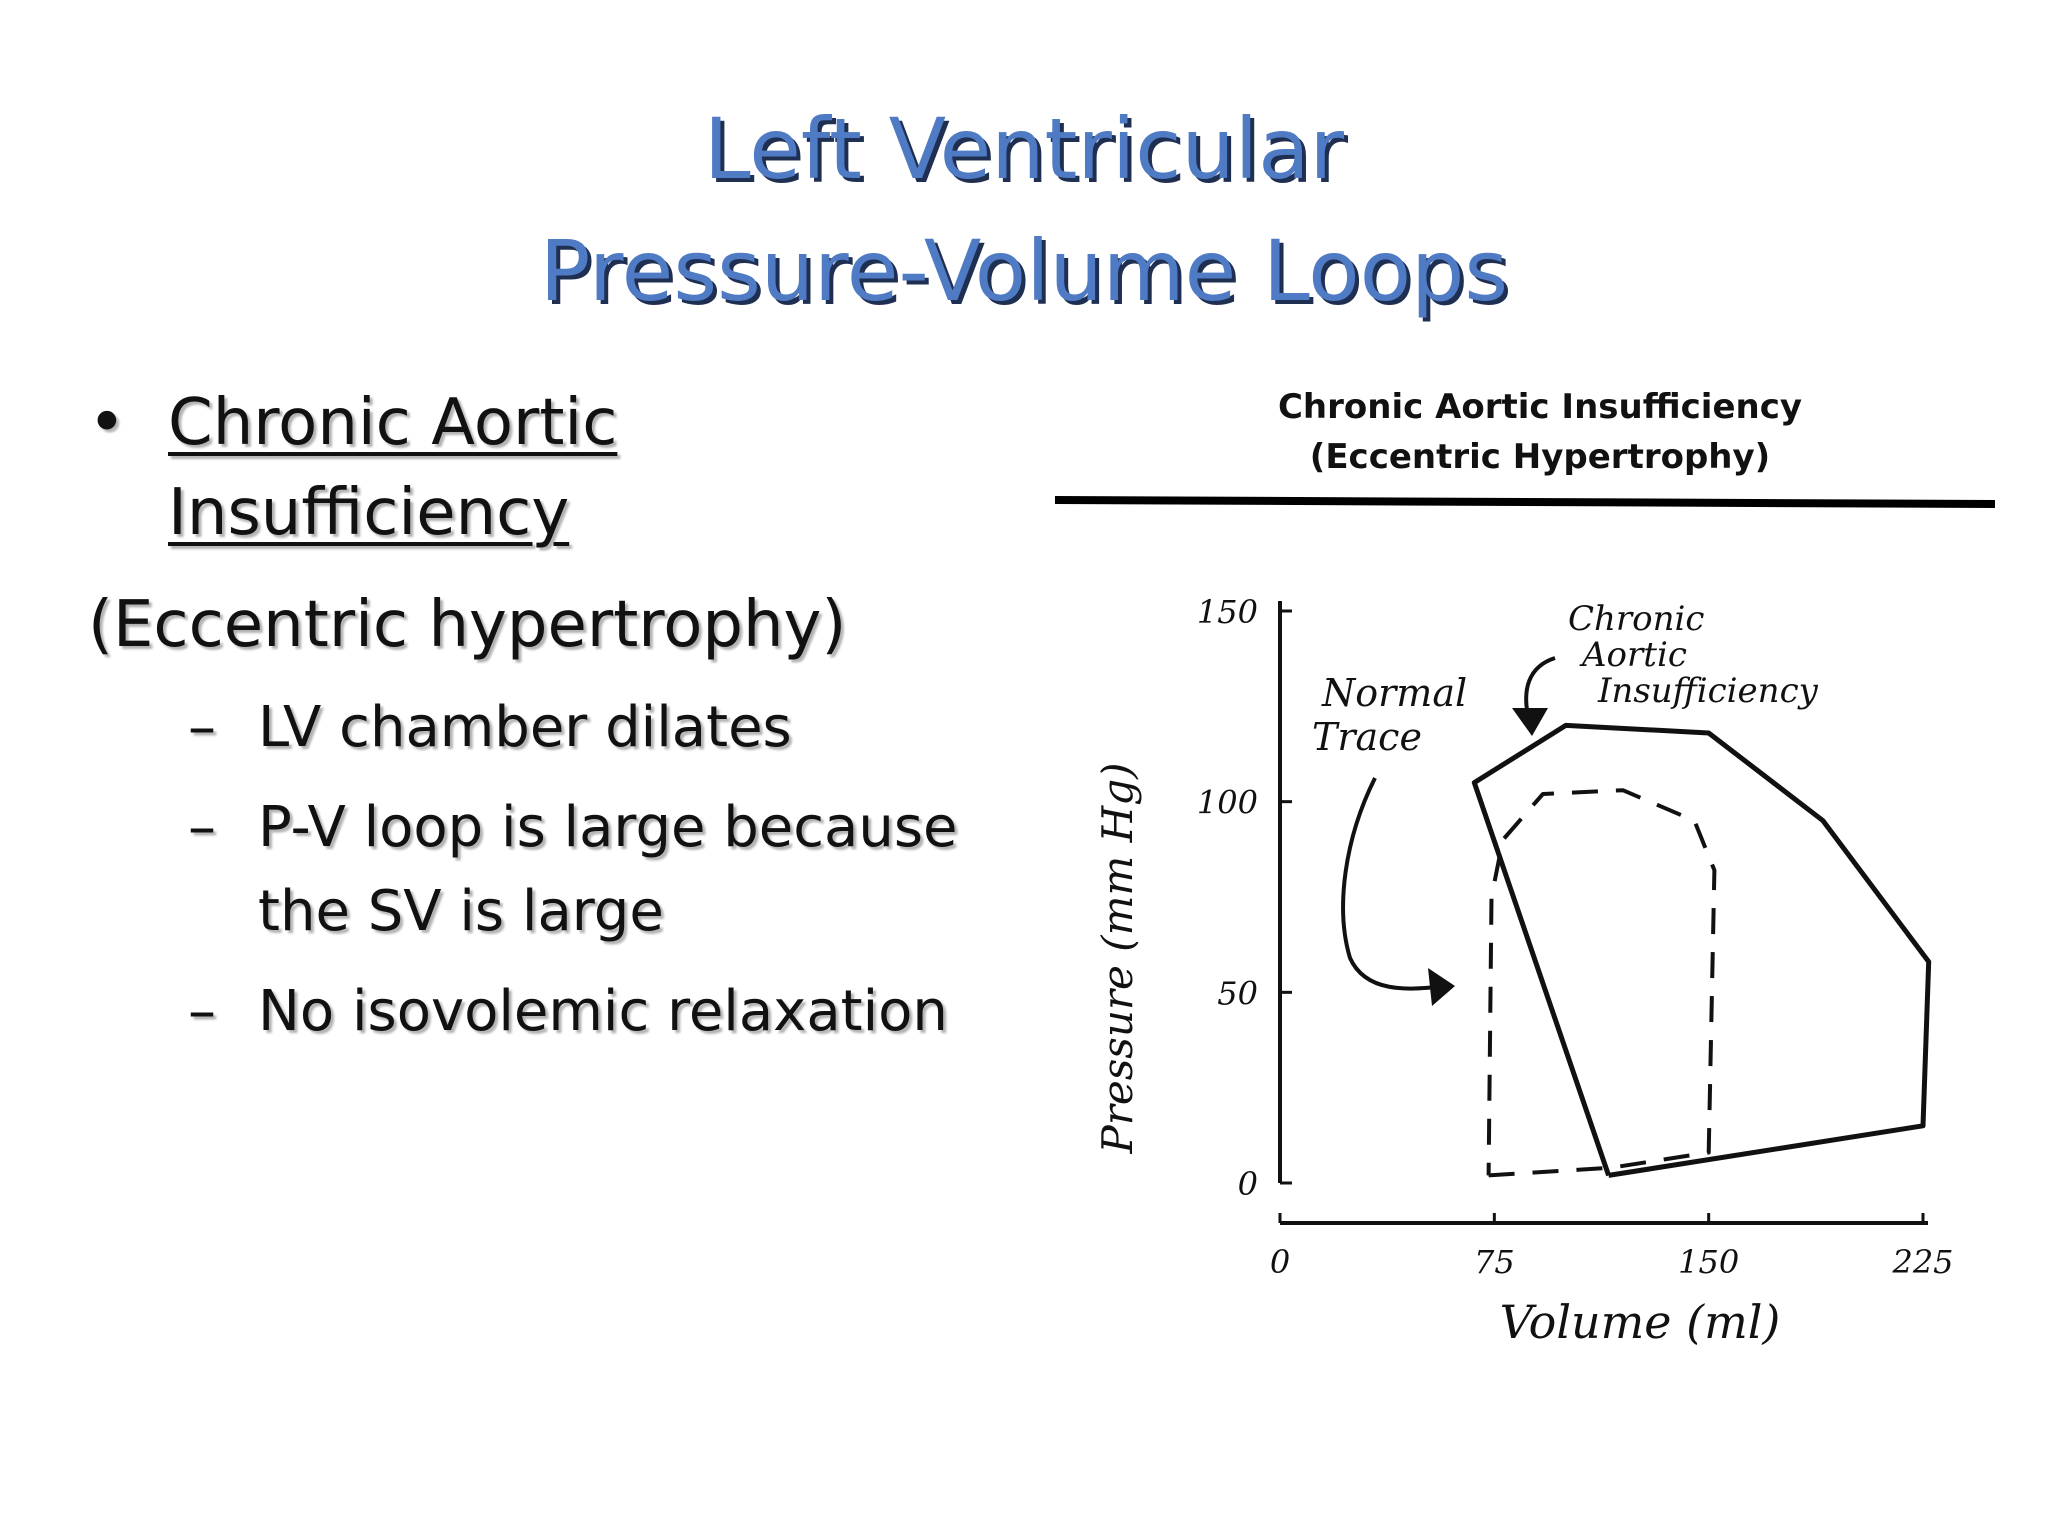 Image resolution: width=2048 pixels, height=1536 pixels. I want to click on annotation-cai-line-2: Aortic, so click(1633, 655).